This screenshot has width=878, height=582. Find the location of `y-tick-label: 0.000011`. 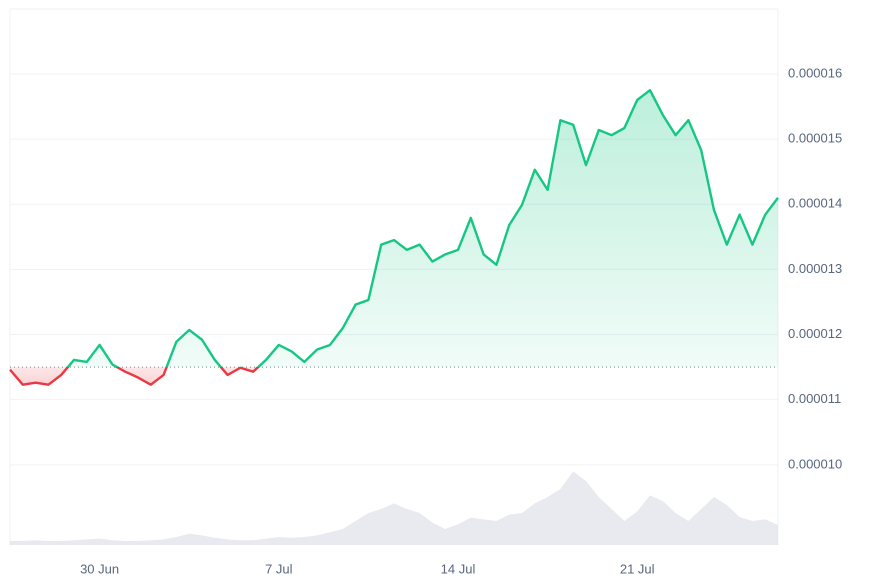

y-tick-label: 0.000011 is located at coordinates (814, 398).